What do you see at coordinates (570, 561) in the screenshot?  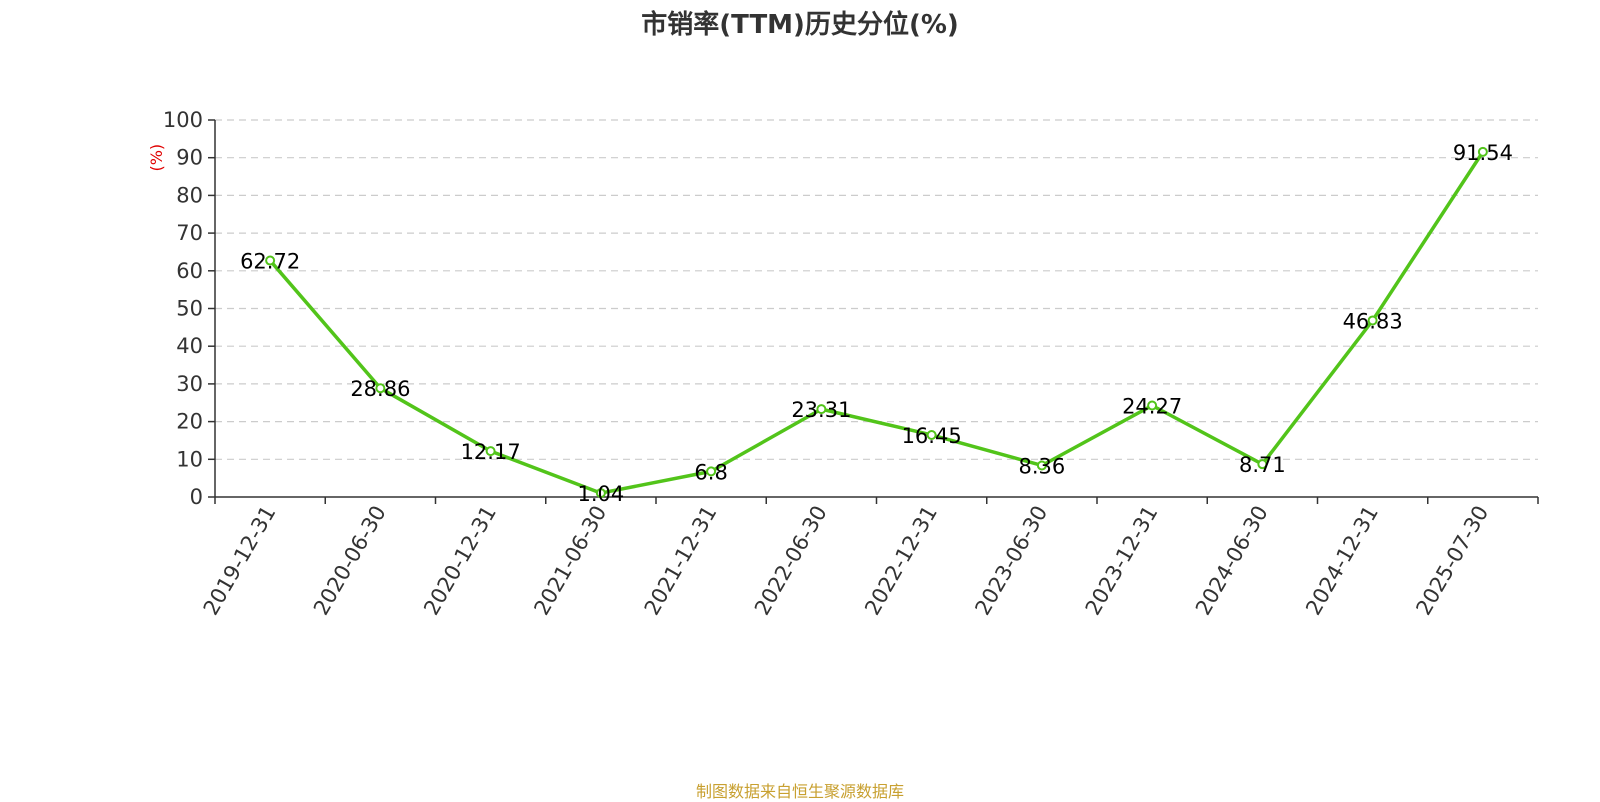 I see `x-tick-label: 2021-06-30` at bounding box center [570, 561].